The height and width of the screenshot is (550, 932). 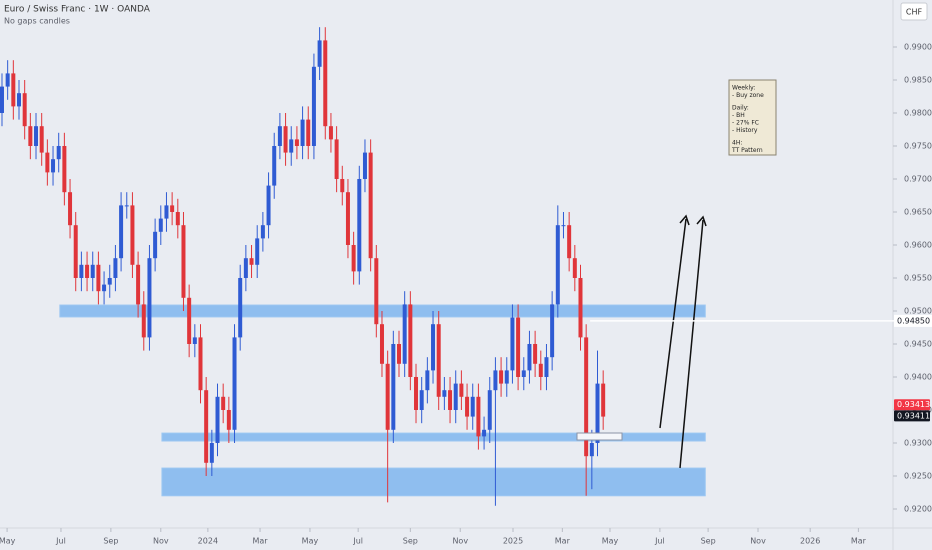 What do you see at coordinates (743, 88) in the screenshot?
I see `note-line: Weekly:` at bounding box center [743, 88].